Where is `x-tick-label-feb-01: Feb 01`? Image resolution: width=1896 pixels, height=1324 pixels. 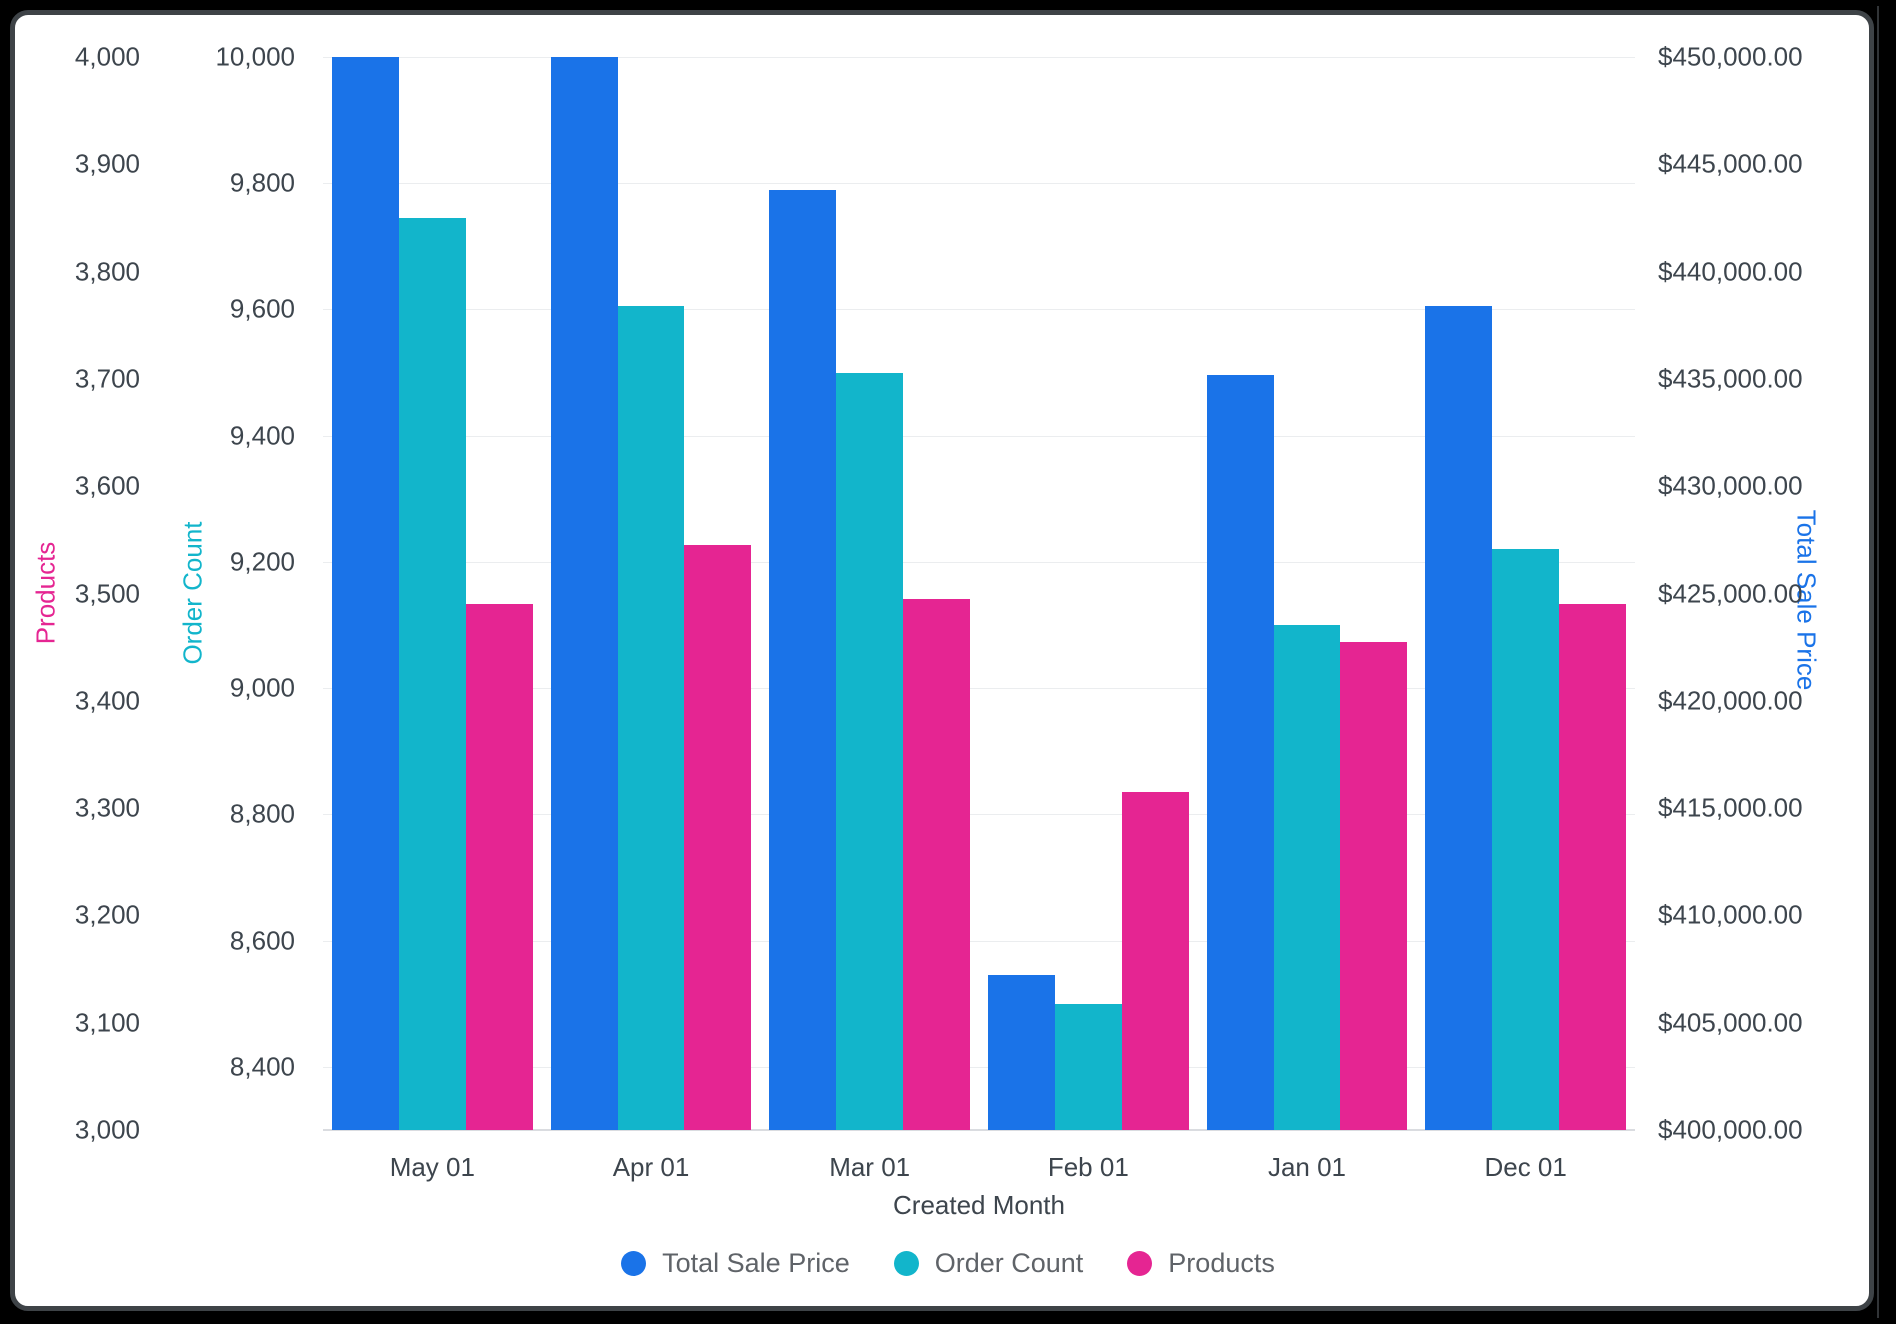
x-tick-label-feb-01: Feb 01 is located at coordinates (1088, 1167).